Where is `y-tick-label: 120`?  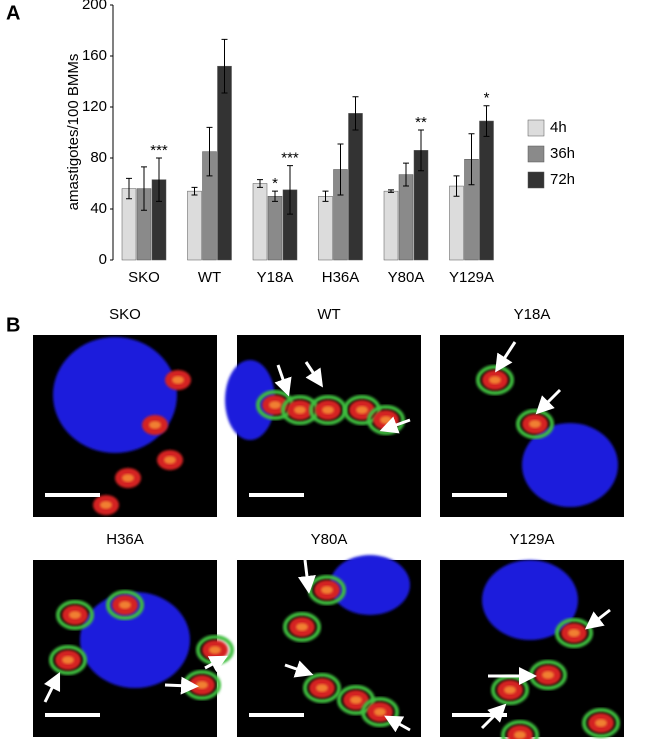
y-tick-label: 120 is located at coordinates (94, 106).